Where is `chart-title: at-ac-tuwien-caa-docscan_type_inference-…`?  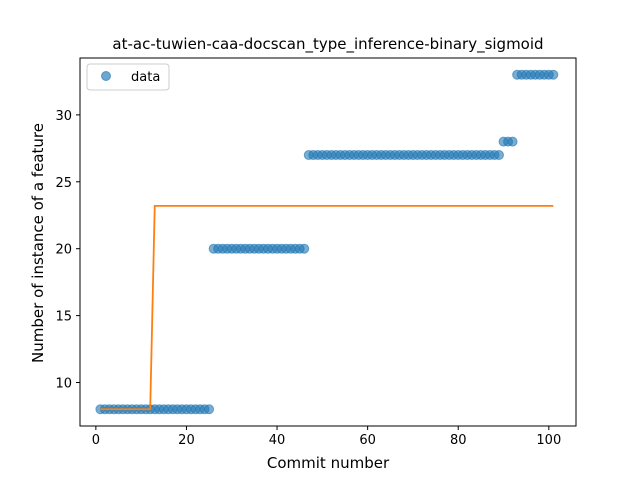
chart-title: at-ac-tuwien-caa-docscan_type_inference-… is located at coordinates (327, 44).